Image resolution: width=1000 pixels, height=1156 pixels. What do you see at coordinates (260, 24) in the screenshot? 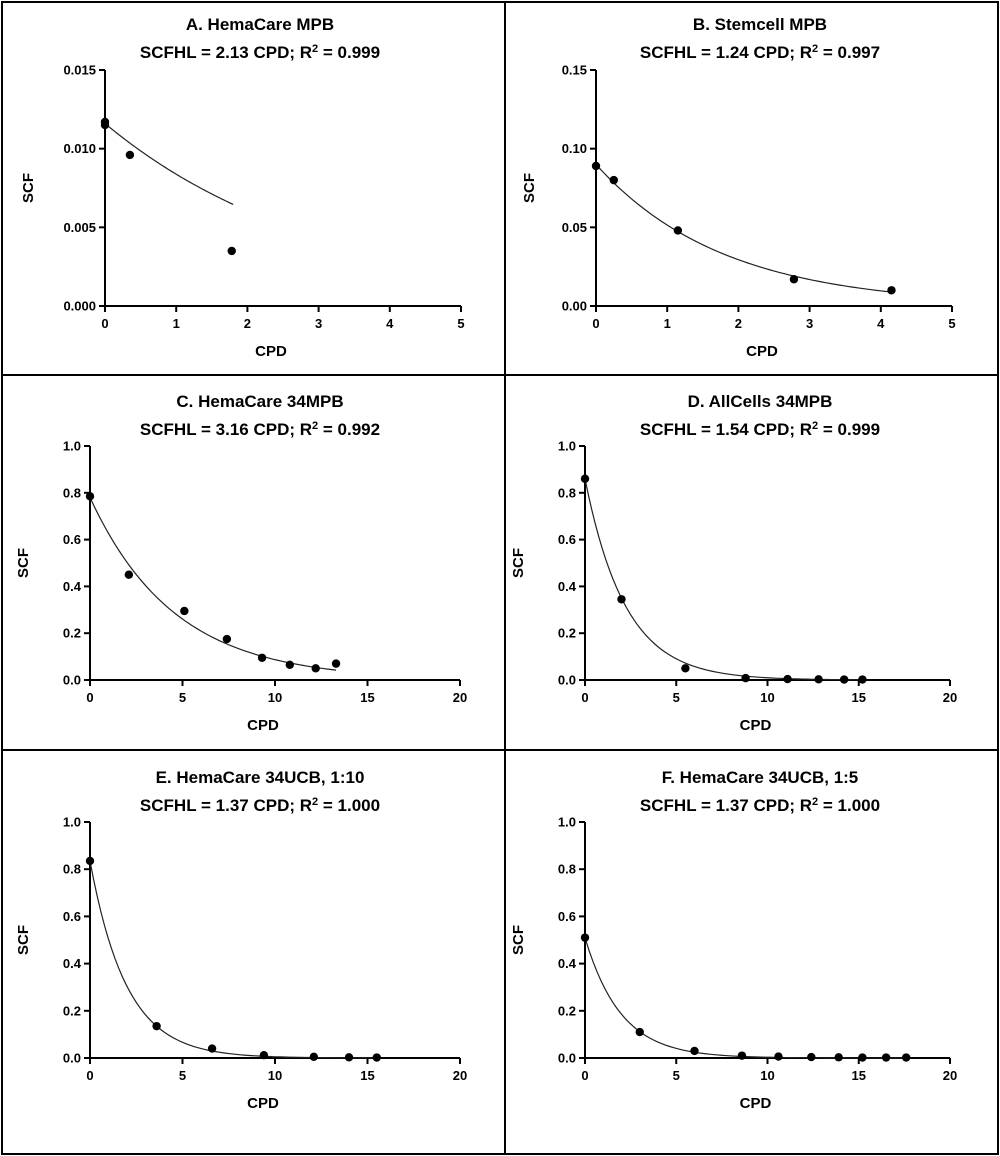
I see `panel-title: A. HemaCare MPB` at bounding box center [260, 24].